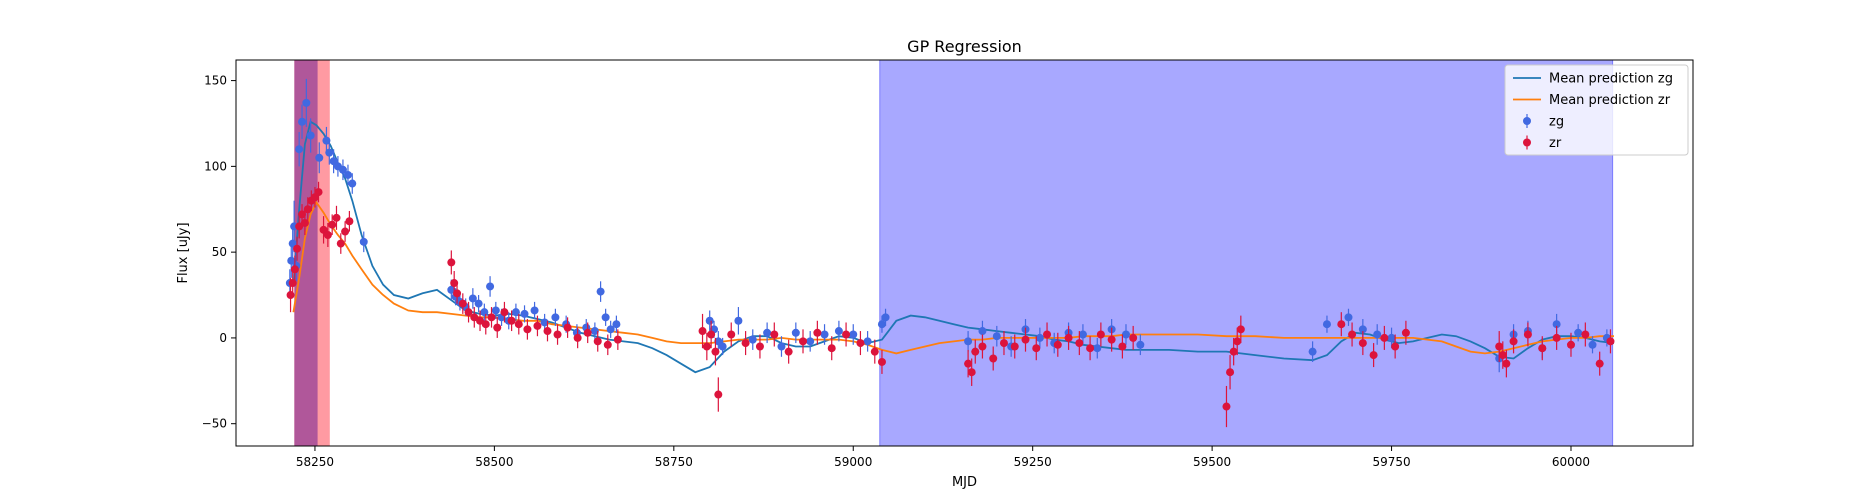 The width and height of the screenshot is (1875, 500). I want to click on legend-marker-zg, so click(1527, 121).